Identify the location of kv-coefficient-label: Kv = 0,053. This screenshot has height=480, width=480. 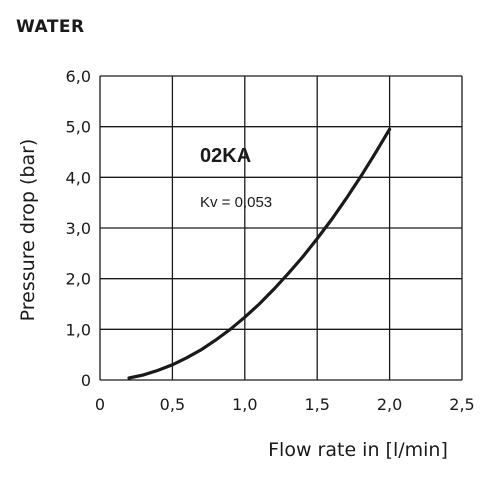
(236, 202).